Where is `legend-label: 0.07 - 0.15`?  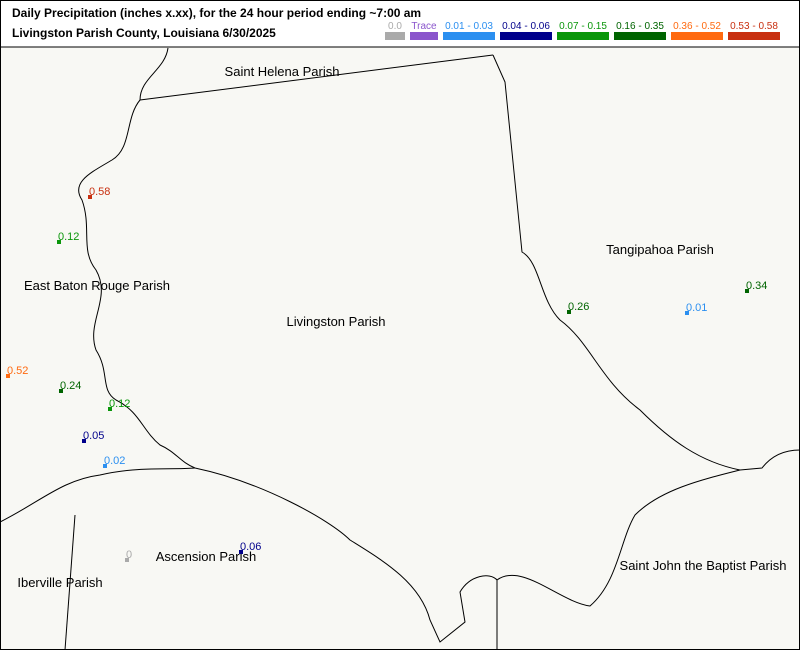 legend-label: 0.07 - 0.15 is located at coordinates (583, 26).